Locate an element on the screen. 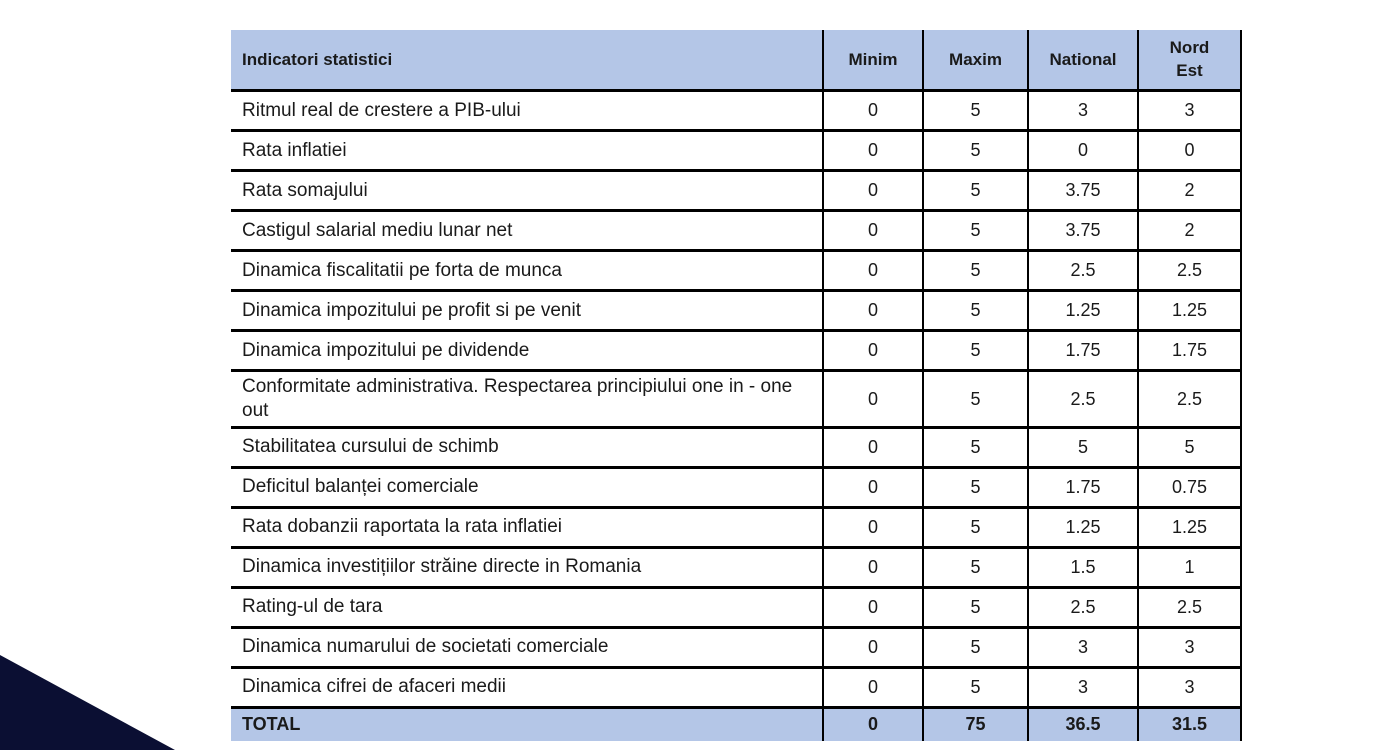 The image size is (1393, 750). table-row: Dinamica cifrei de afaceri medii 0 5 3 3 is located at coordinates (736, 688).